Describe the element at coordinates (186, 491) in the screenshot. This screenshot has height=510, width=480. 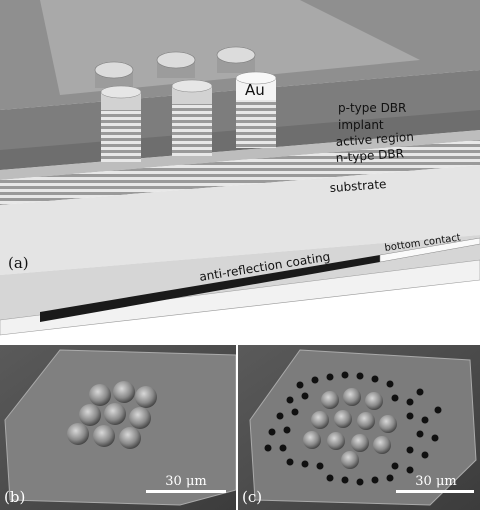
I see `scale-bar-b` at that location.